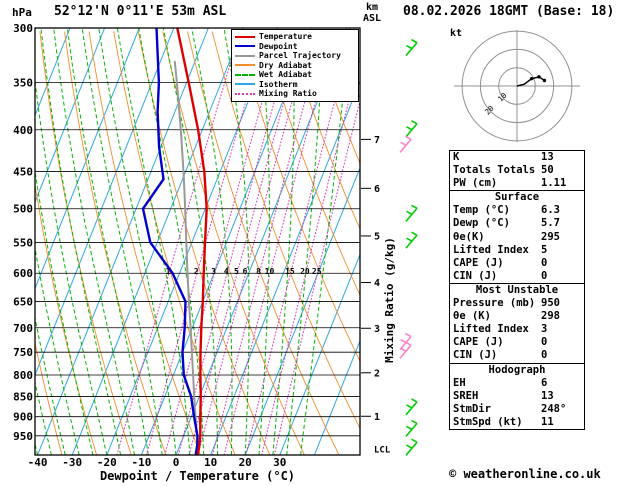 The width and height of the screenshot is (629, 486). I want to click on station-title: 52°12'N 0°11'E 53m ASL, so click(140, 11).